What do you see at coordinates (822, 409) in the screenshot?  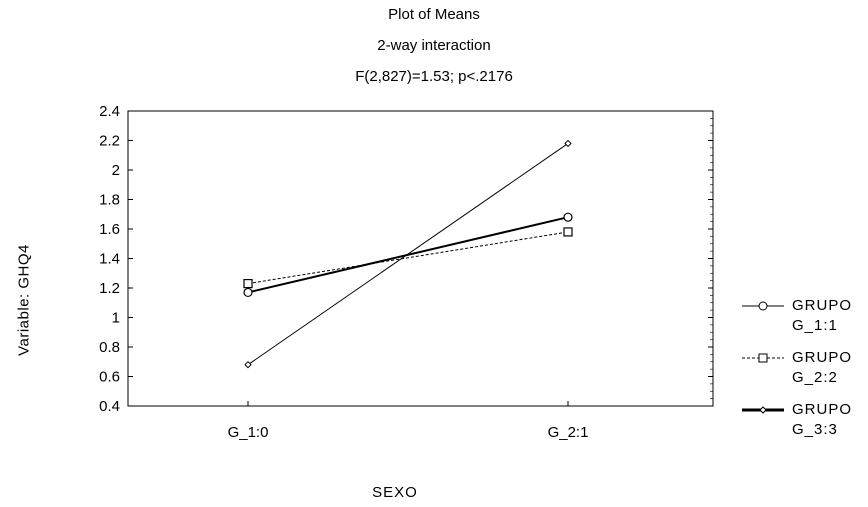 I see `legend-g3-line1: GRUPO` at bounding box center [822, 409].